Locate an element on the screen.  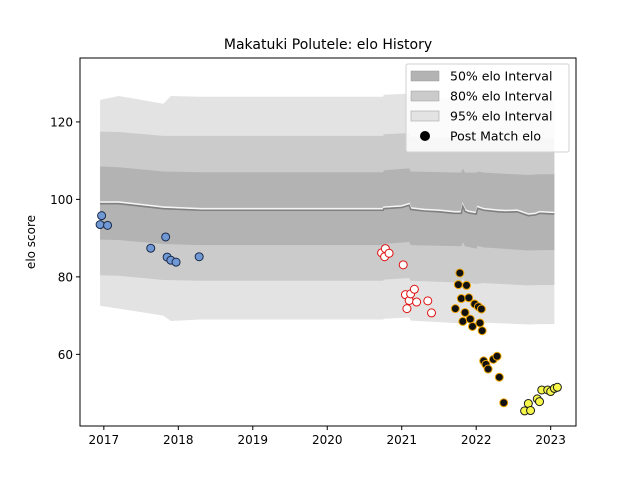
legend-box is located at coordinates (487, 108).